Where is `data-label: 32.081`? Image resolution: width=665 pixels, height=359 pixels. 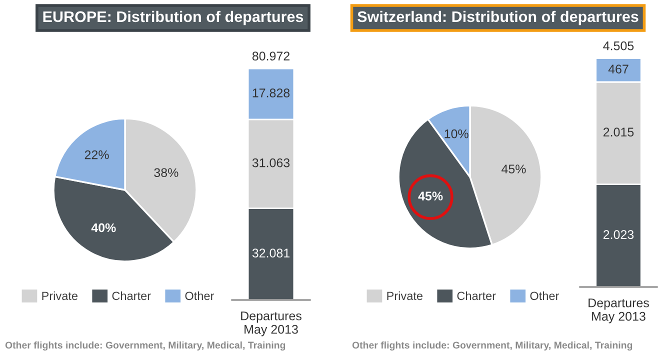
data-label: 32.081 is located at coordinates (271, 253).